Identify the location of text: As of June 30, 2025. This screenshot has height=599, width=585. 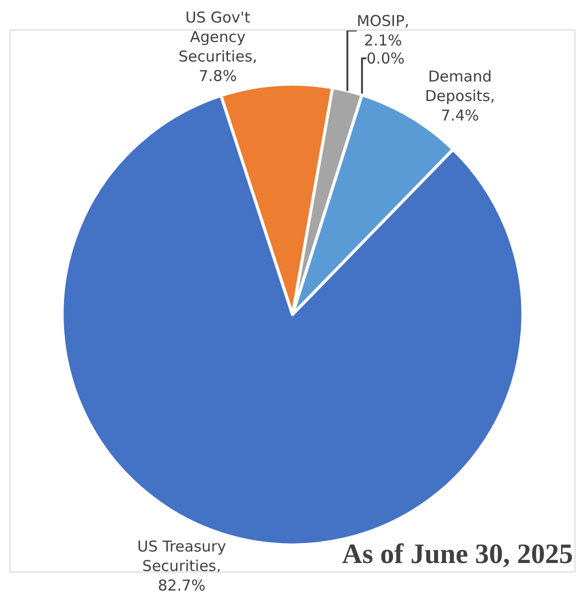
(458, 554).